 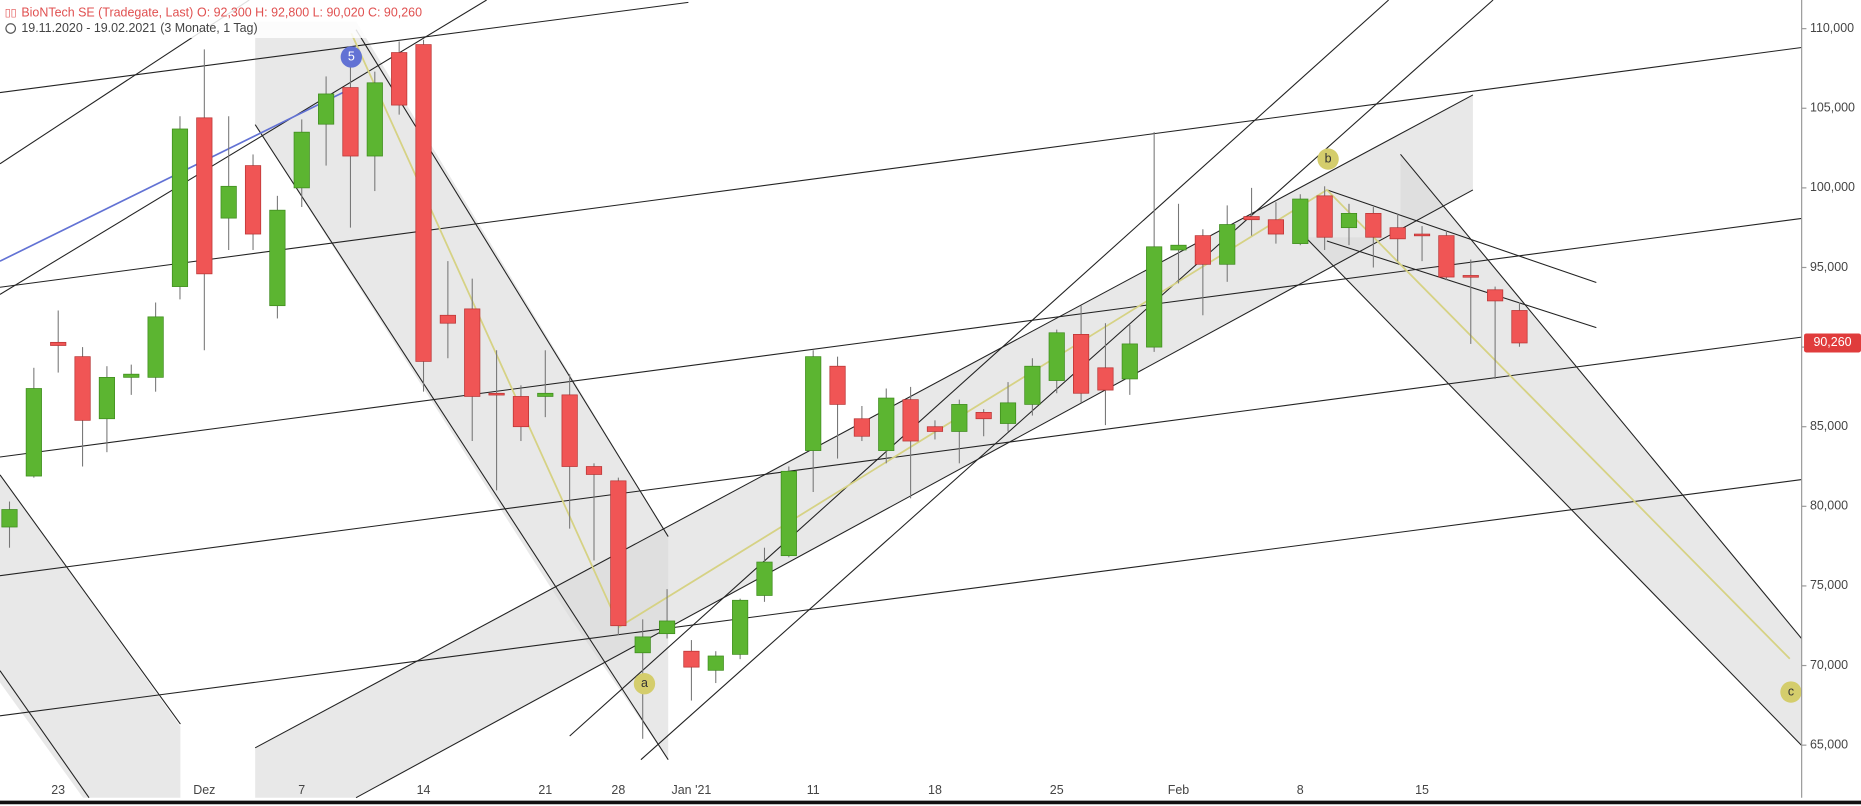 What do you see at coordinates (545, 790) in the screenshot?
I see `x-tick-label: 21` at bounding box center [545, 790].